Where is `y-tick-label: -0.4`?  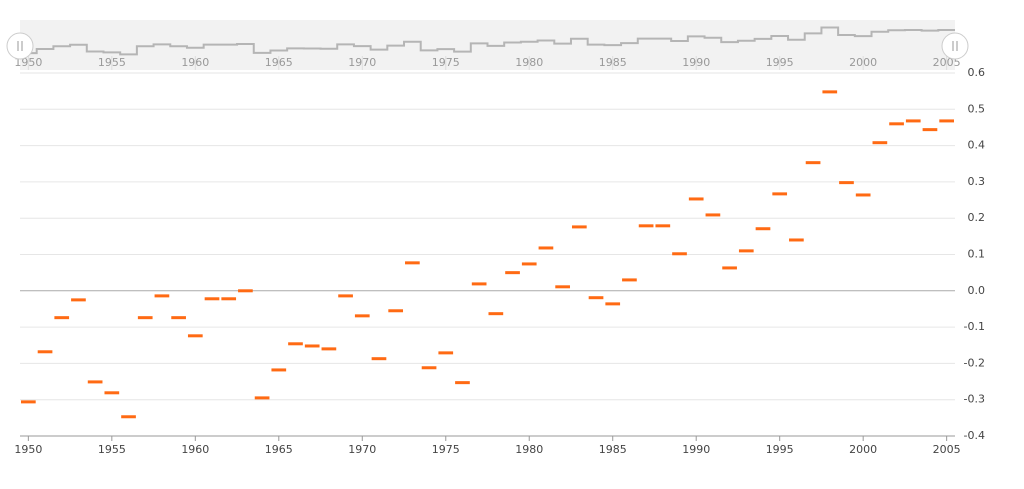 y-tick-label: -0.4 is located at coordinates (974, 435).